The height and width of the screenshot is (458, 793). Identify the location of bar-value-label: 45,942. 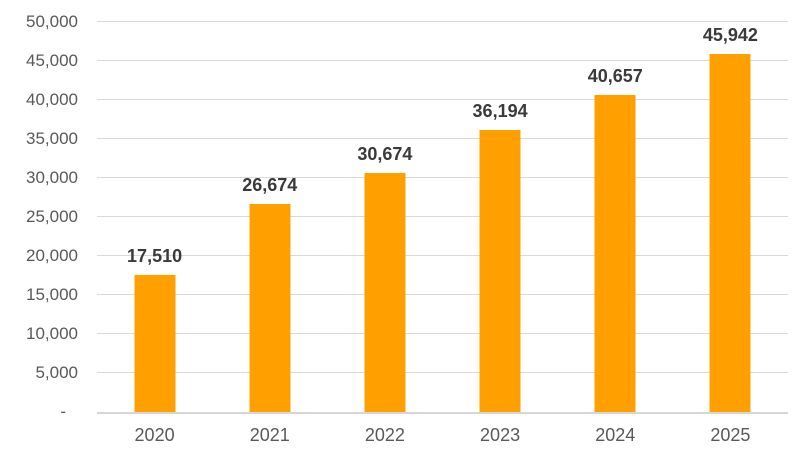
(730, 34).